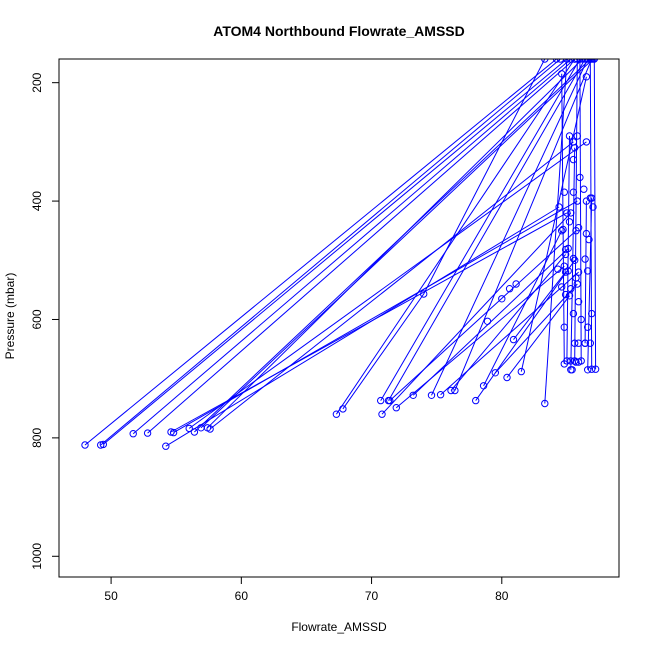 Image resolution: width=650 pixels, height=650 pixels. What do you see at coordinates (37, 82) in the screenshot?
I see `y-tick-label-200: 200` at bounding box center [37, 82].